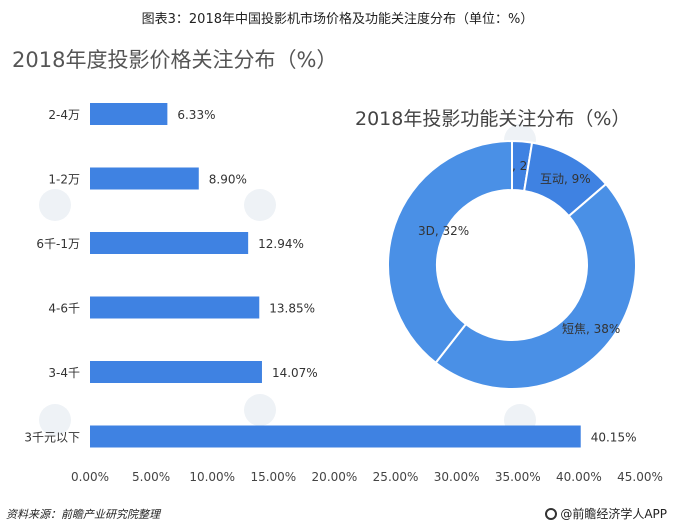  I want to click on source-note: 资料来源：前瞻产业研究院整理, so click(83, 514).